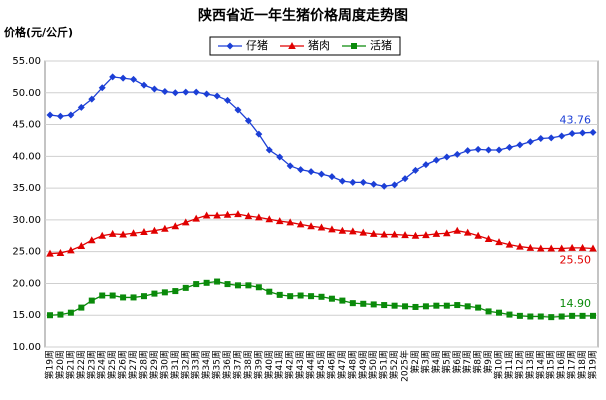  I want to click on x-tick-label: 第41周, so click(279, 364).